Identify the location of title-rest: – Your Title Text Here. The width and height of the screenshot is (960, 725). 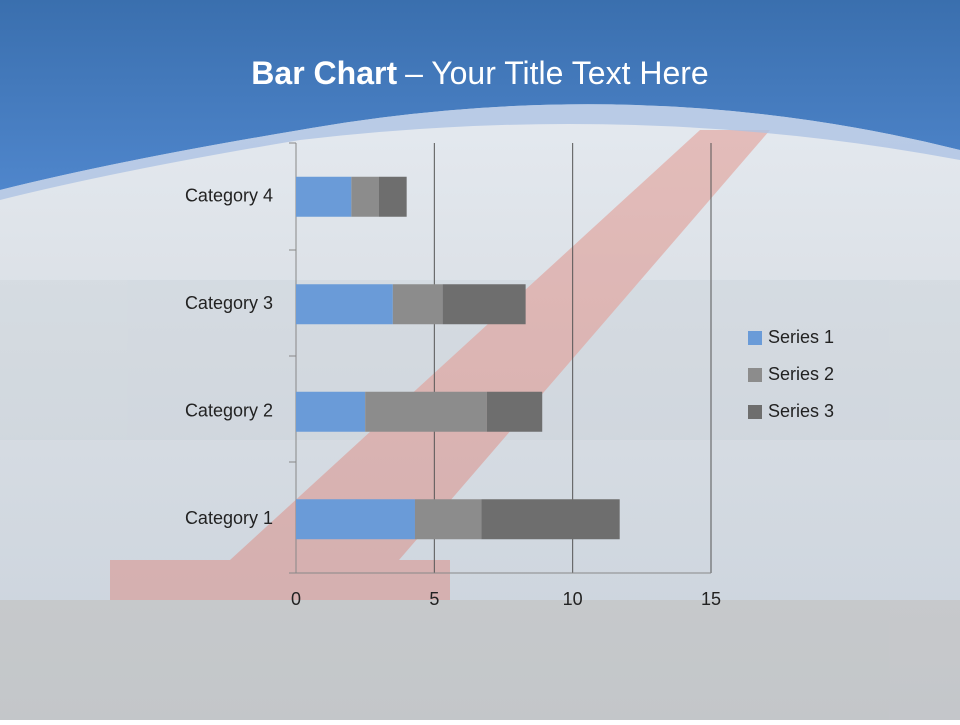
(557, 73).